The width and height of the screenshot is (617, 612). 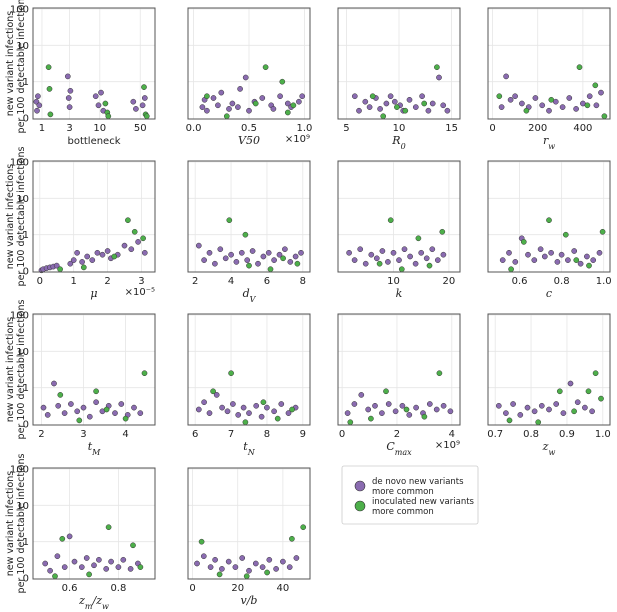 I want to click on x-tick-label: 9, so click(x=303, y=434).